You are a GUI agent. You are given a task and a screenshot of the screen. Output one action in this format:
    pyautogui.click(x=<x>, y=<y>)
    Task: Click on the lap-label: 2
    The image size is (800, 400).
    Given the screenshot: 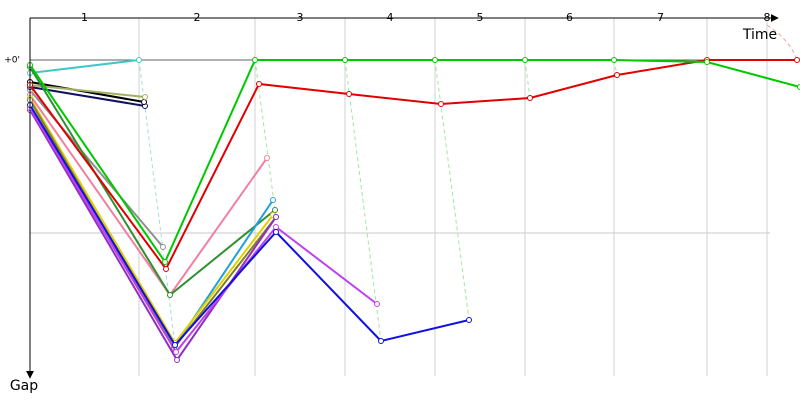 What is the action you would take?
    pyautogui.click(x=197, y=17)
    